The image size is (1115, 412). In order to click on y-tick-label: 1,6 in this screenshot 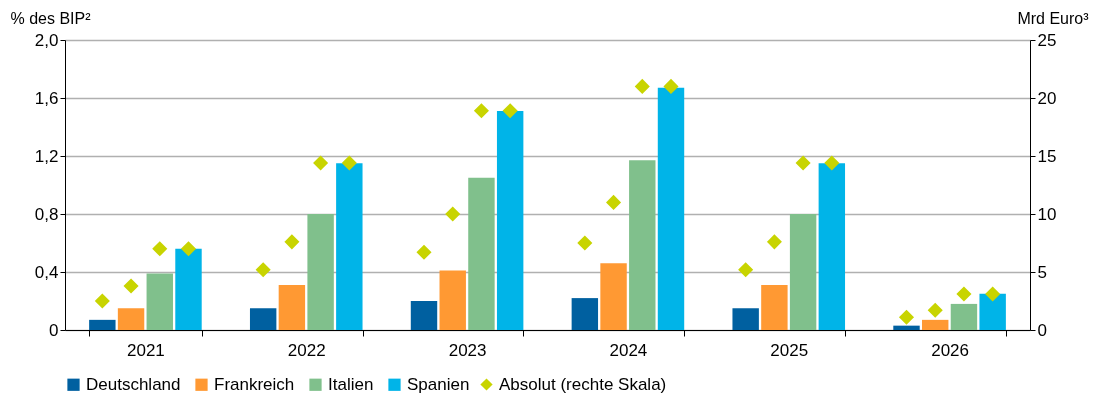, I will do `click(46, 98)`.